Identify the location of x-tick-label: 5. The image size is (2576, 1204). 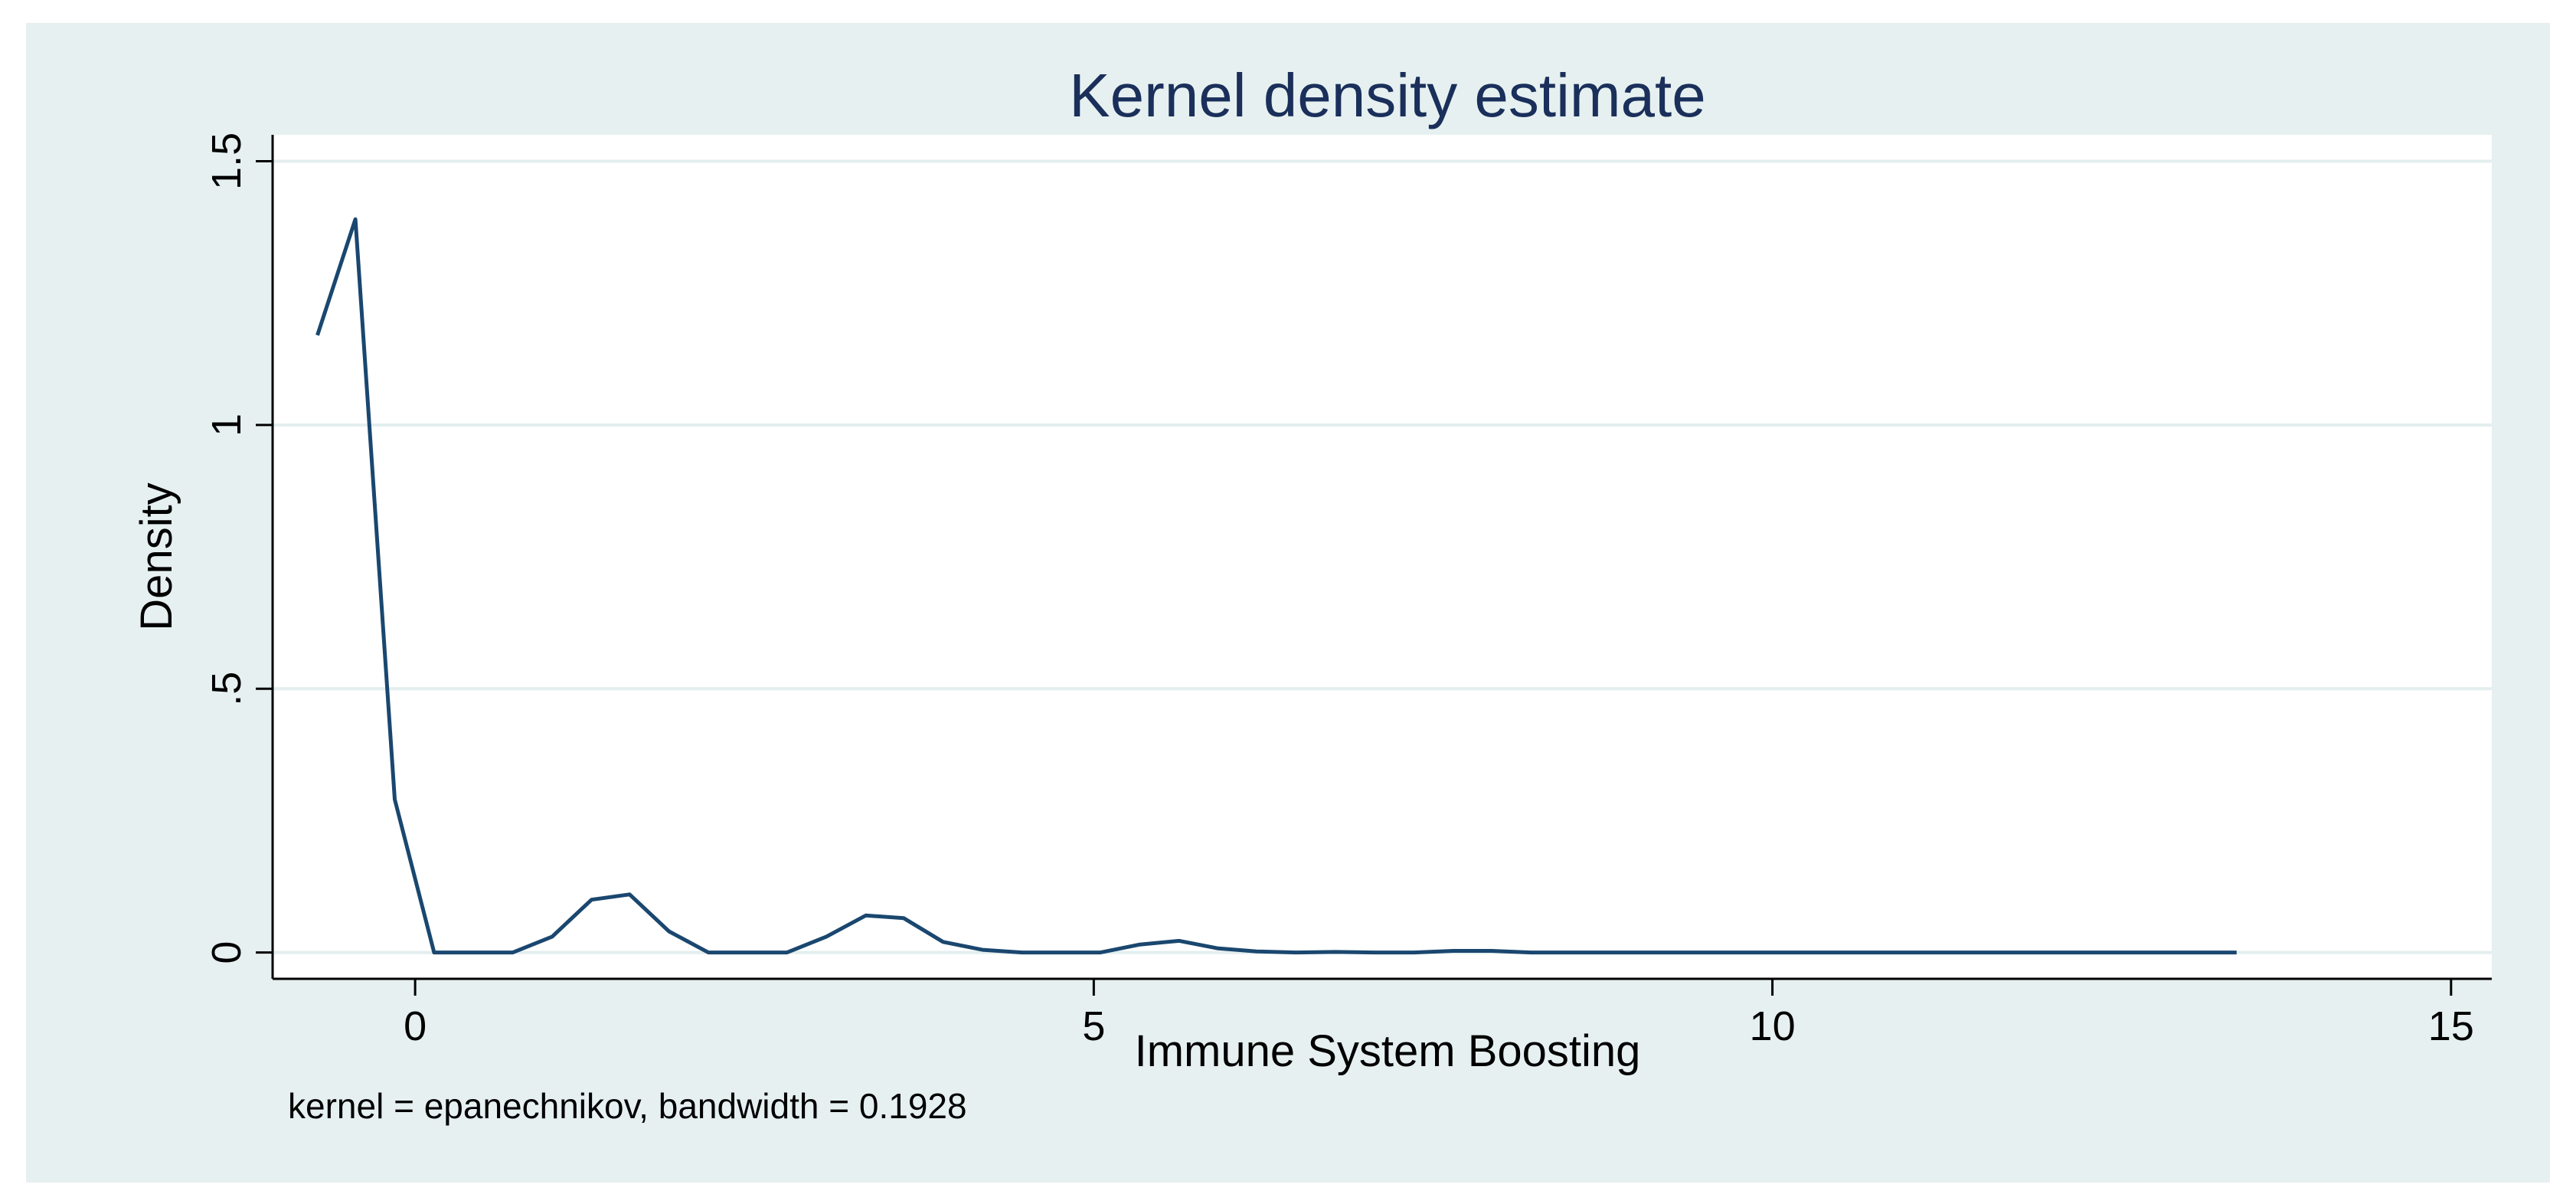
(1093, 1026).